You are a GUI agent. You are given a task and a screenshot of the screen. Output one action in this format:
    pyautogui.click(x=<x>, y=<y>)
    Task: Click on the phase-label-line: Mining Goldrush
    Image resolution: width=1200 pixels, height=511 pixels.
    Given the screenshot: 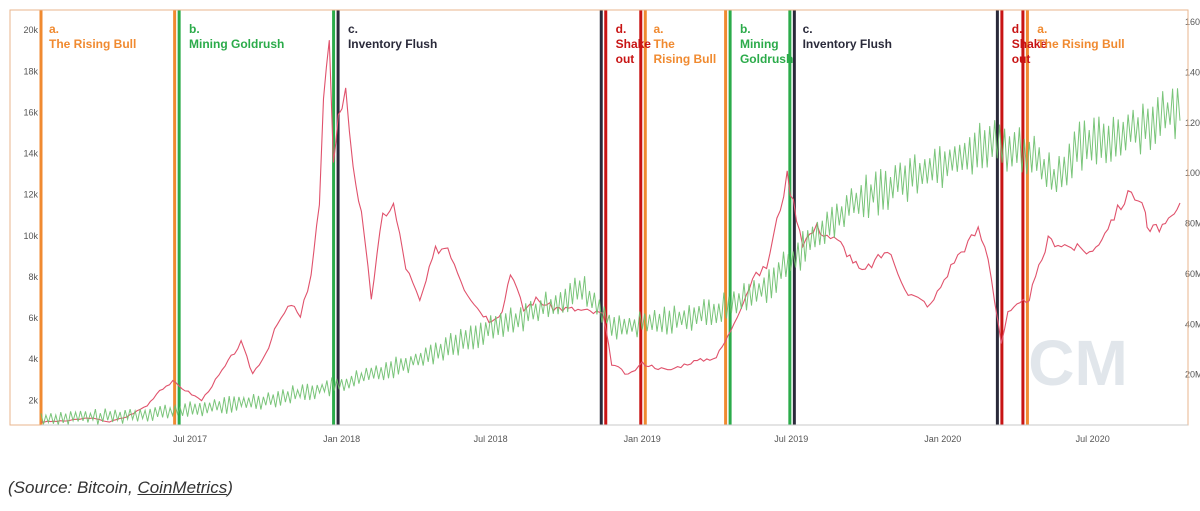 What is the action you would take?
    pyautogui.click(x=236, y=44)
    